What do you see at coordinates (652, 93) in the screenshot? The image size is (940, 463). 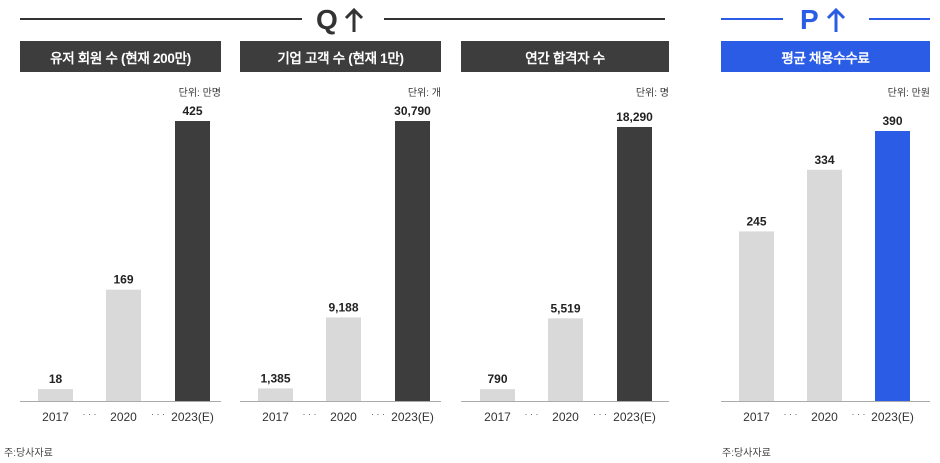 I see `unit-label: 단위: 명` at bounding box center [652, 93].